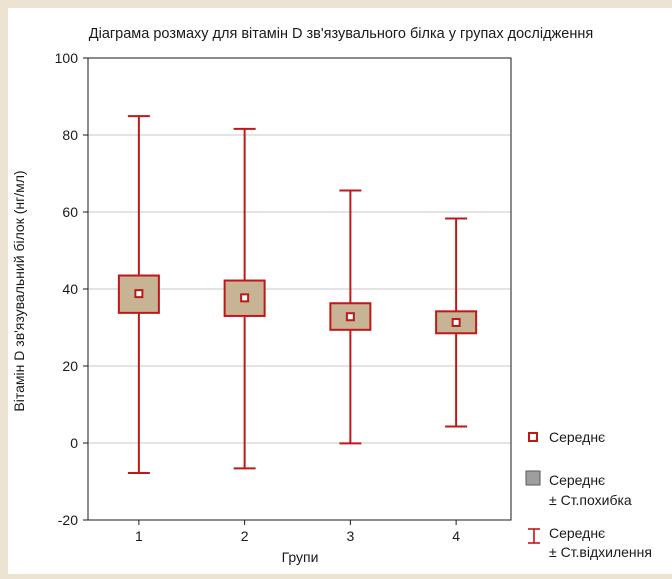 Image resolution: width=672 pixels, height=579 pixels. Describe the element at coordinates (600, 552) in the screenshot. I see `legend-sd-line2: ± Ст.відхилення` at that location.